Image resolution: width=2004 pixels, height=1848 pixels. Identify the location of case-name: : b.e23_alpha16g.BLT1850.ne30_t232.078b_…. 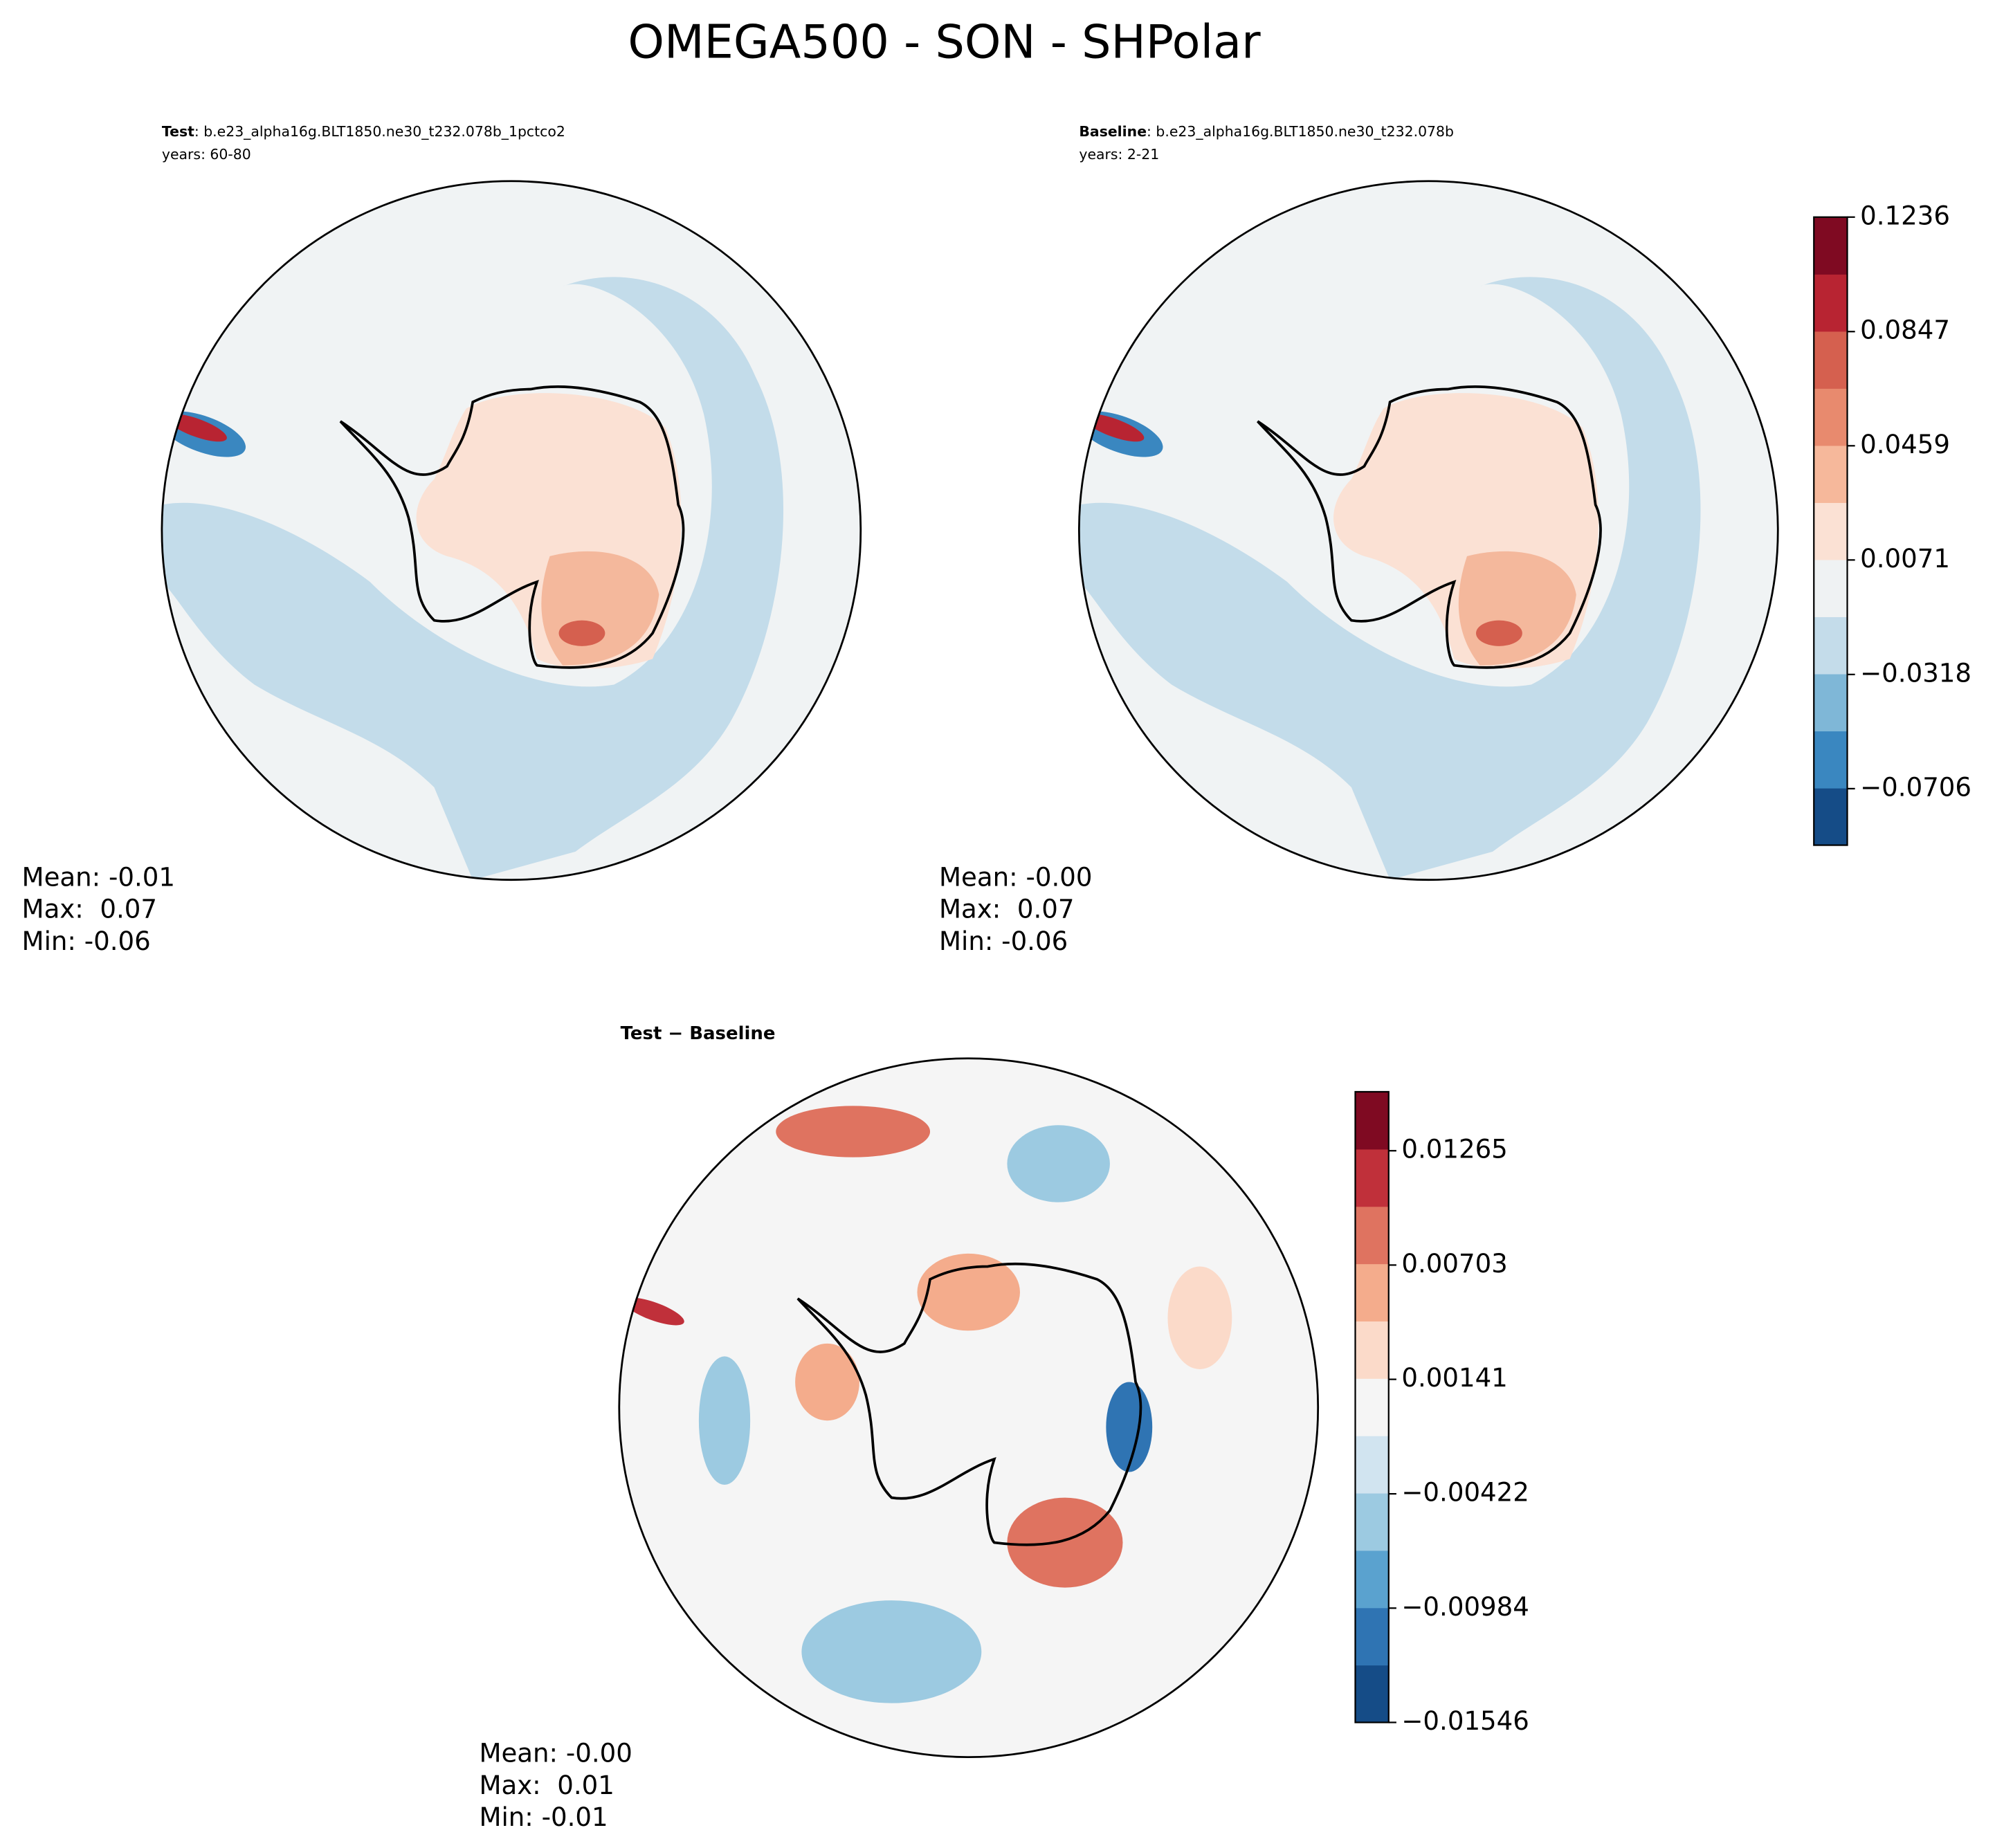
(379, 131).